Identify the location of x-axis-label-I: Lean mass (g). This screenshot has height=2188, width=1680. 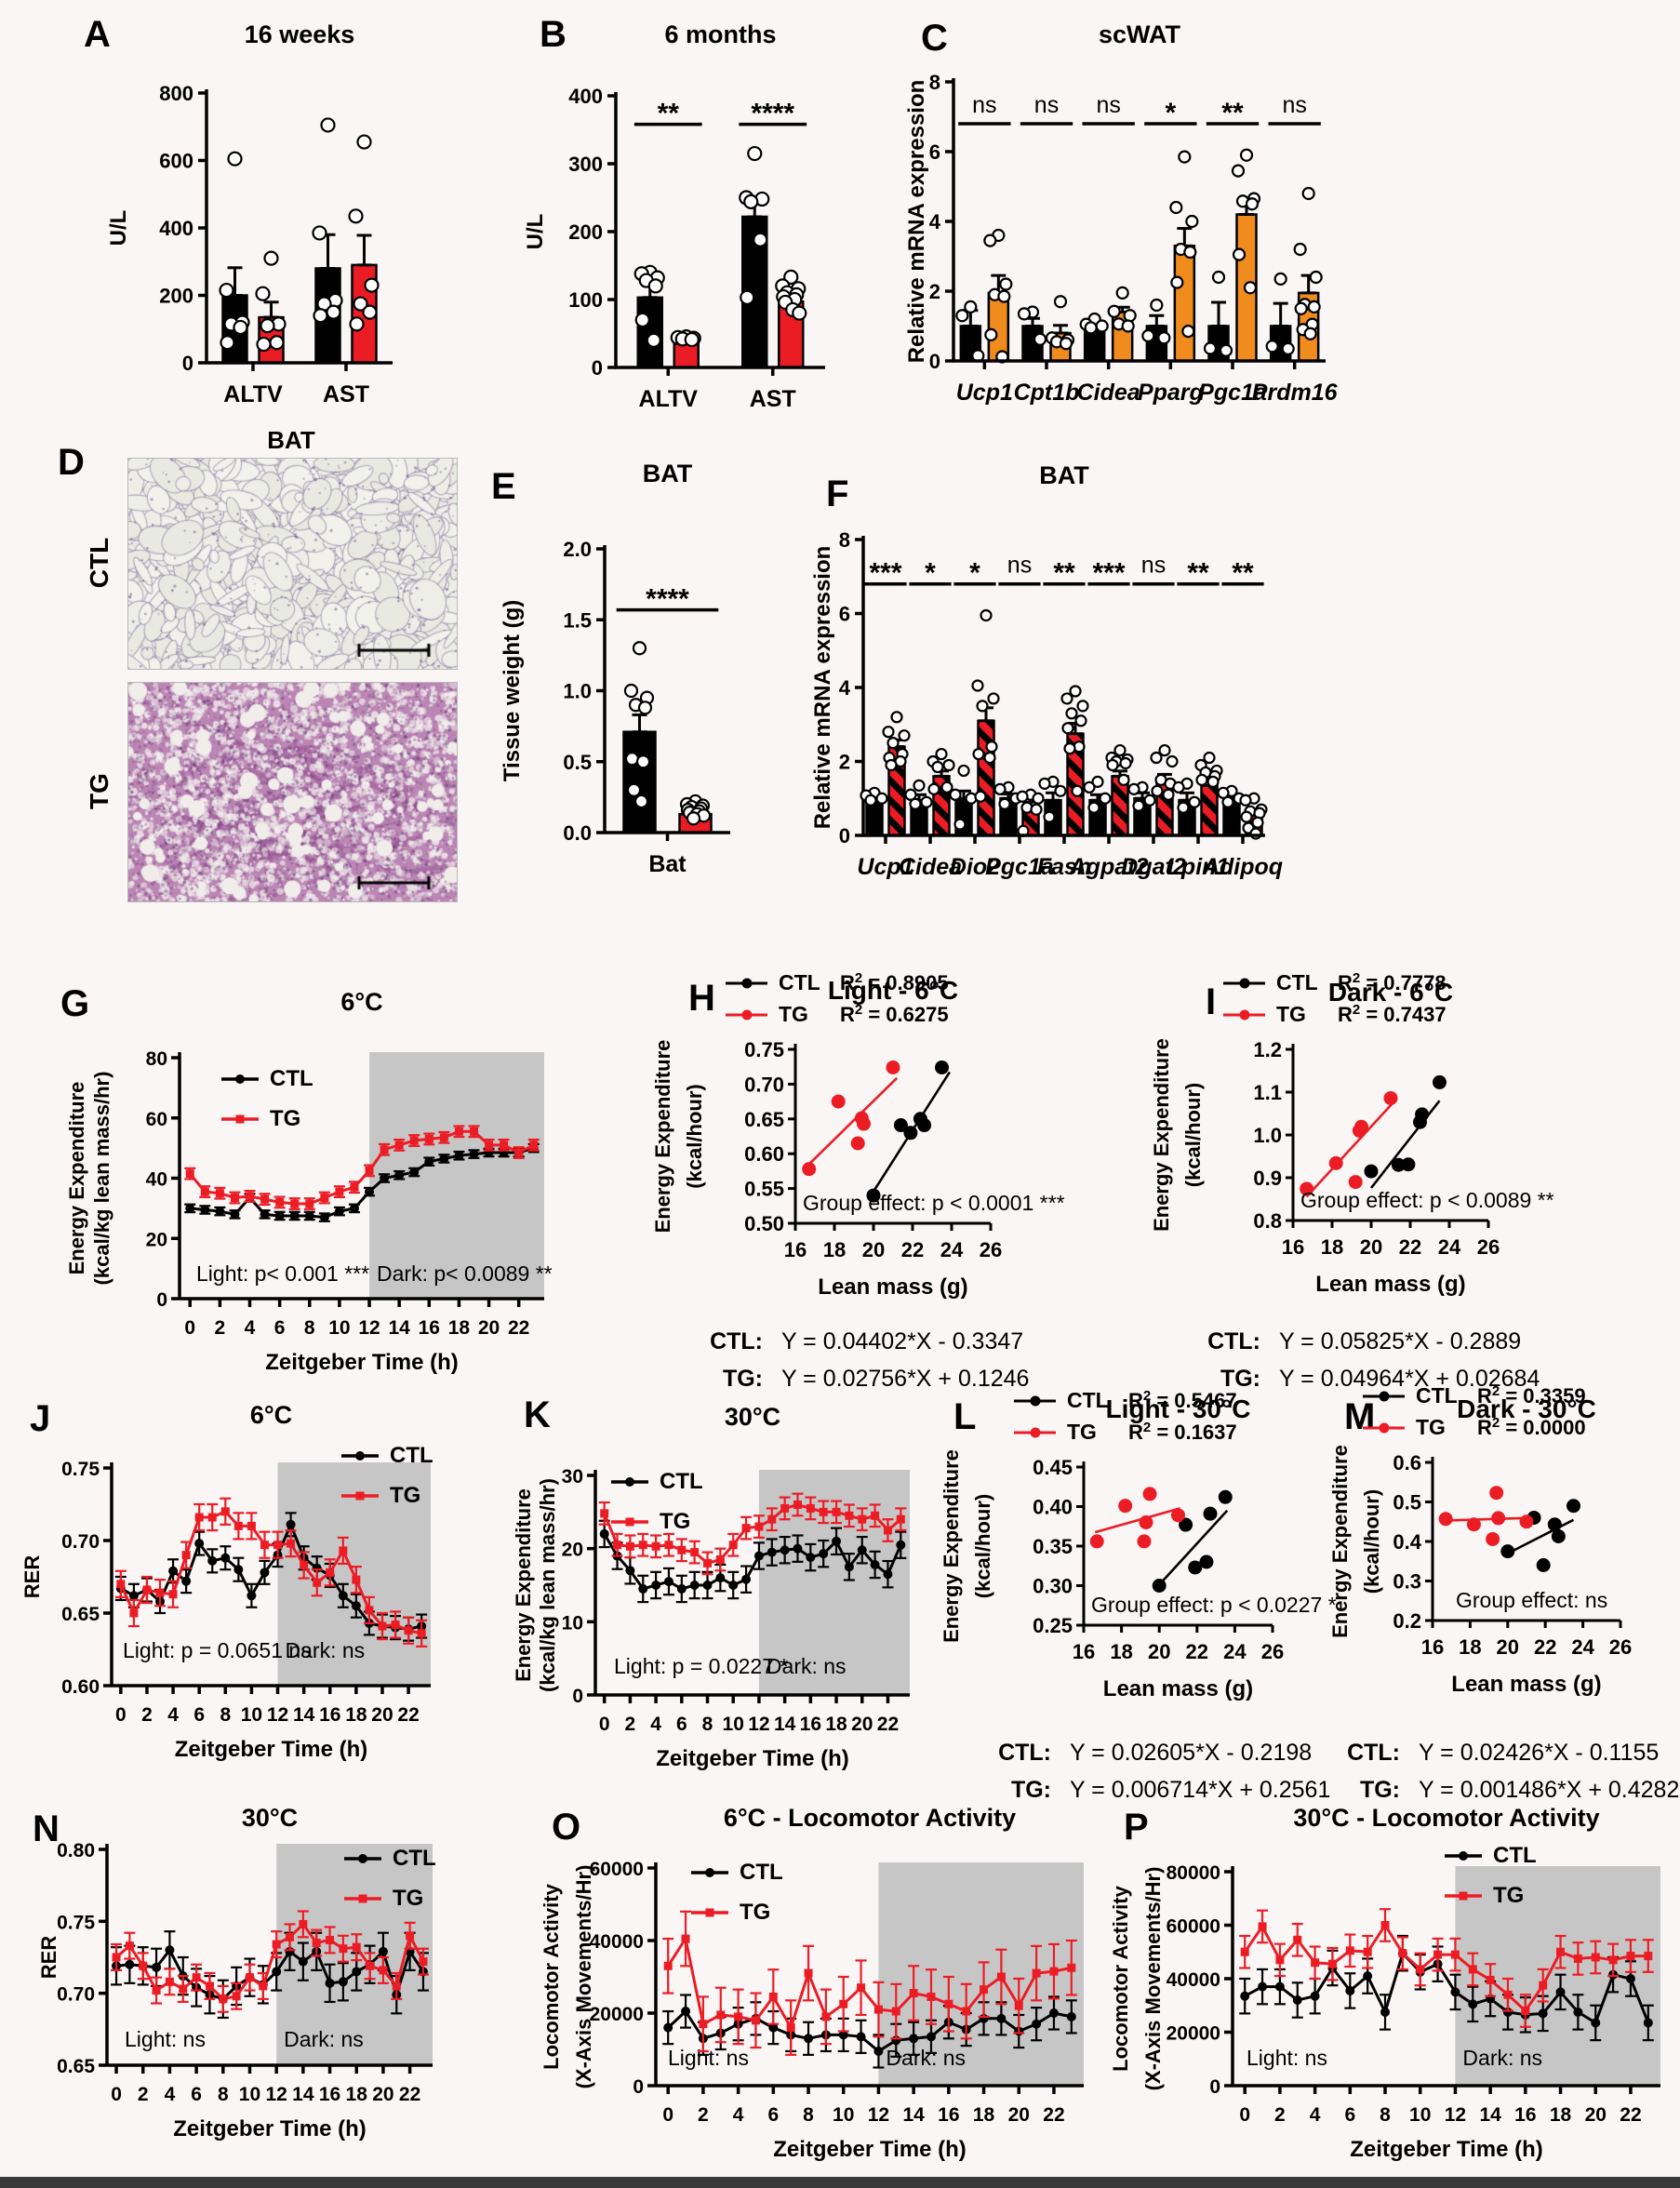
(1390, 1284).